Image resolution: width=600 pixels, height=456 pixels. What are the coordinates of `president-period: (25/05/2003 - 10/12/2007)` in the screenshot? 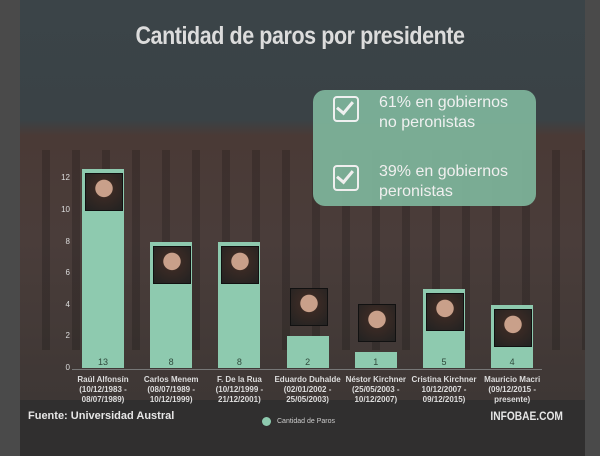 It's located at (376, 394).